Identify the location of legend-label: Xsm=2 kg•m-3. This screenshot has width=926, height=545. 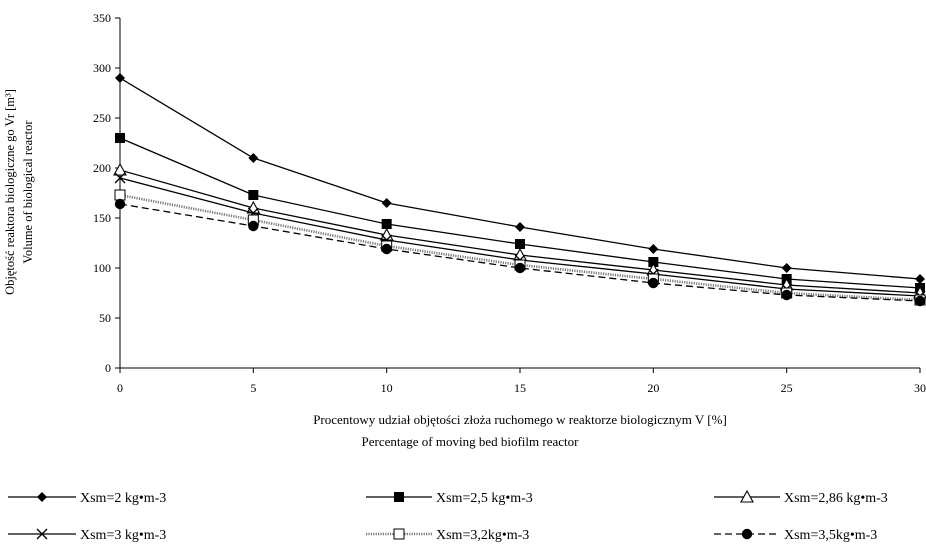
(123, 498).